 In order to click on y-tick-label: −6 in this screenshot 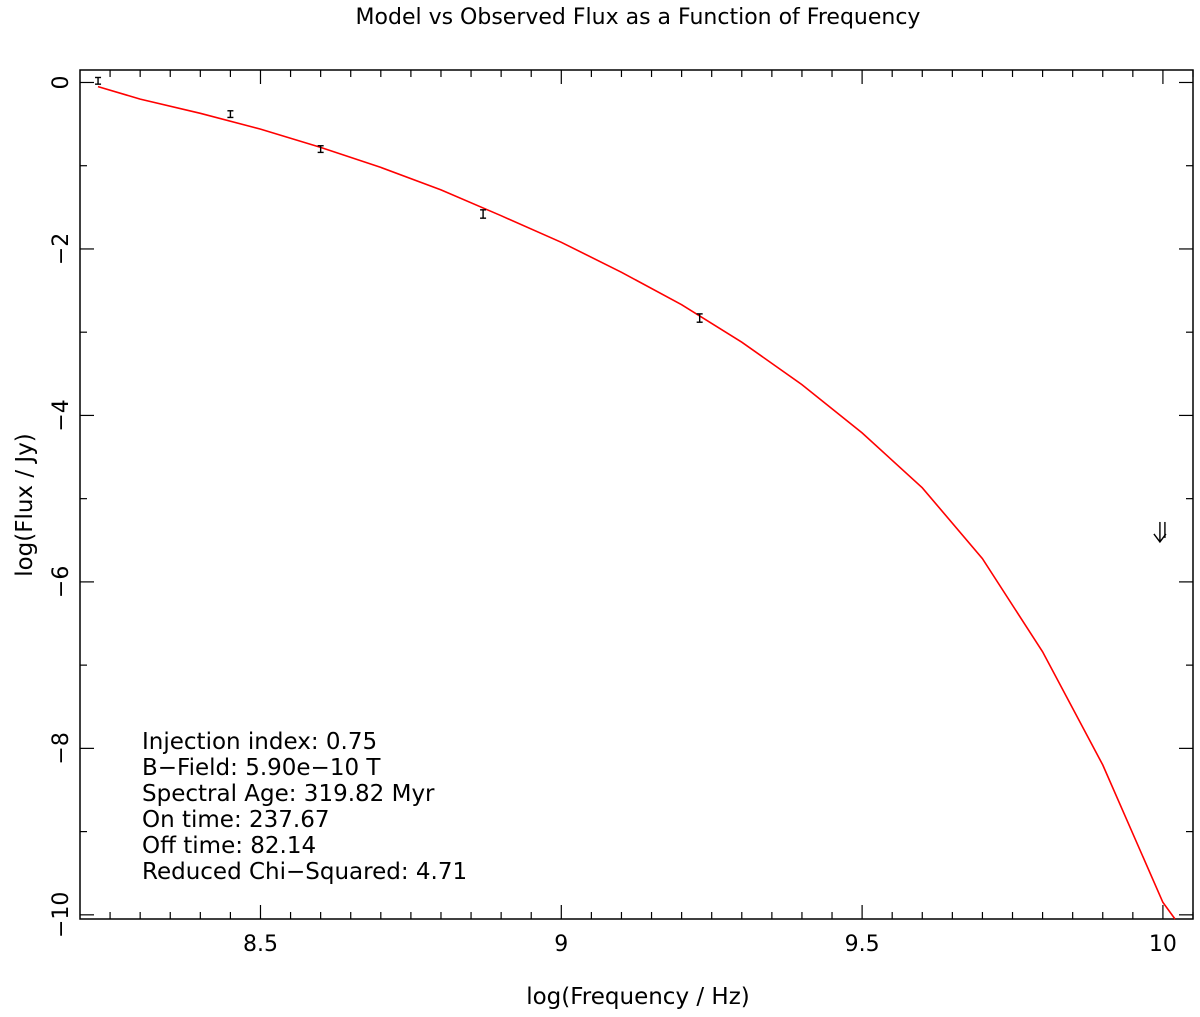, I will do `click(61, 582)`.